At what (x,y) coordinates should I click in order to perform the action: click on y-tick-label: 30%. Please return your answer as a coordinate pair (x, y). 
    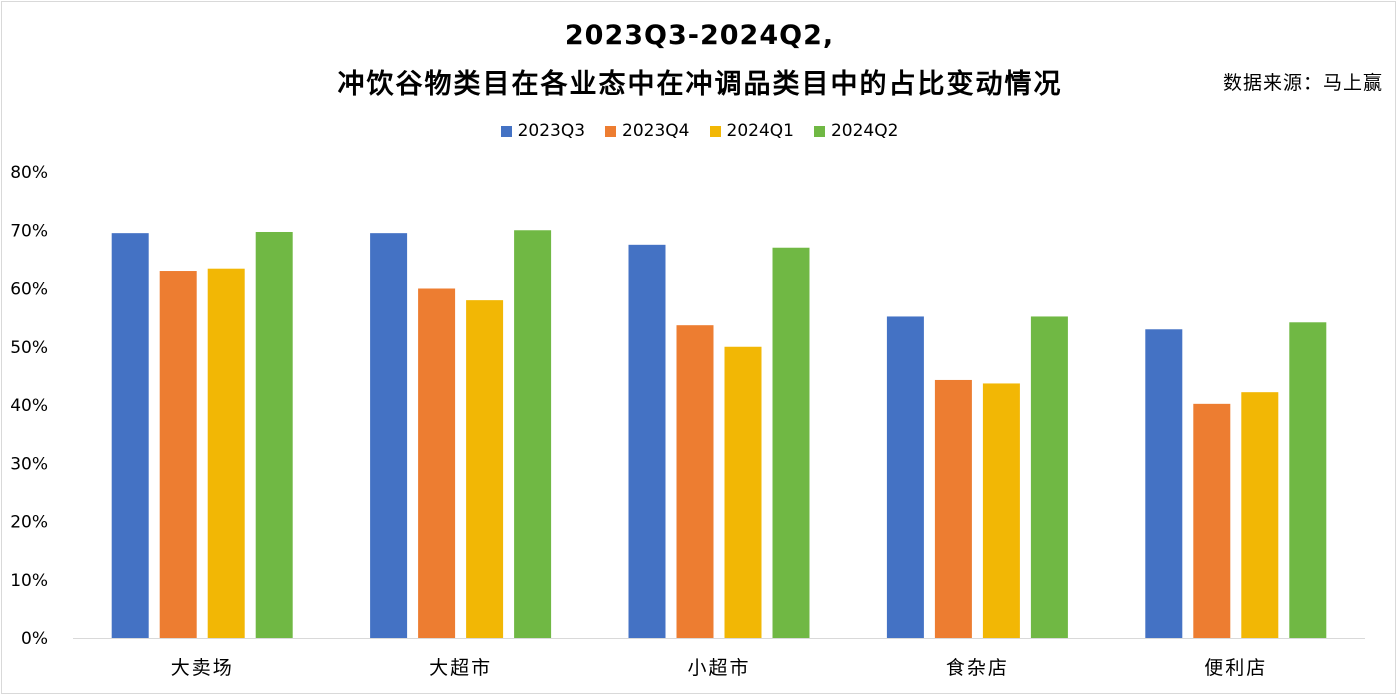
    Looking at the image, I should click on (29, 464).